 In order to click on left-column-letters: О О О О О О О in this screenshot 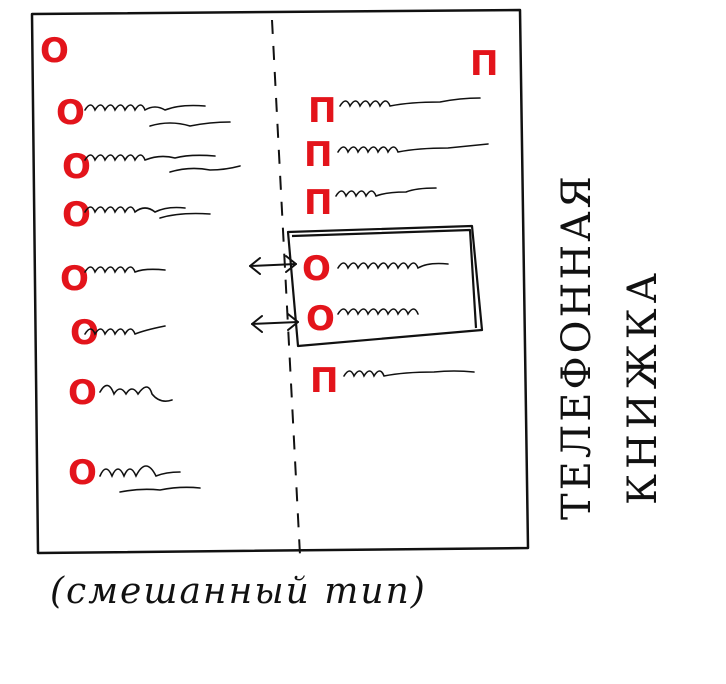, I will do `click(77, 293)`.